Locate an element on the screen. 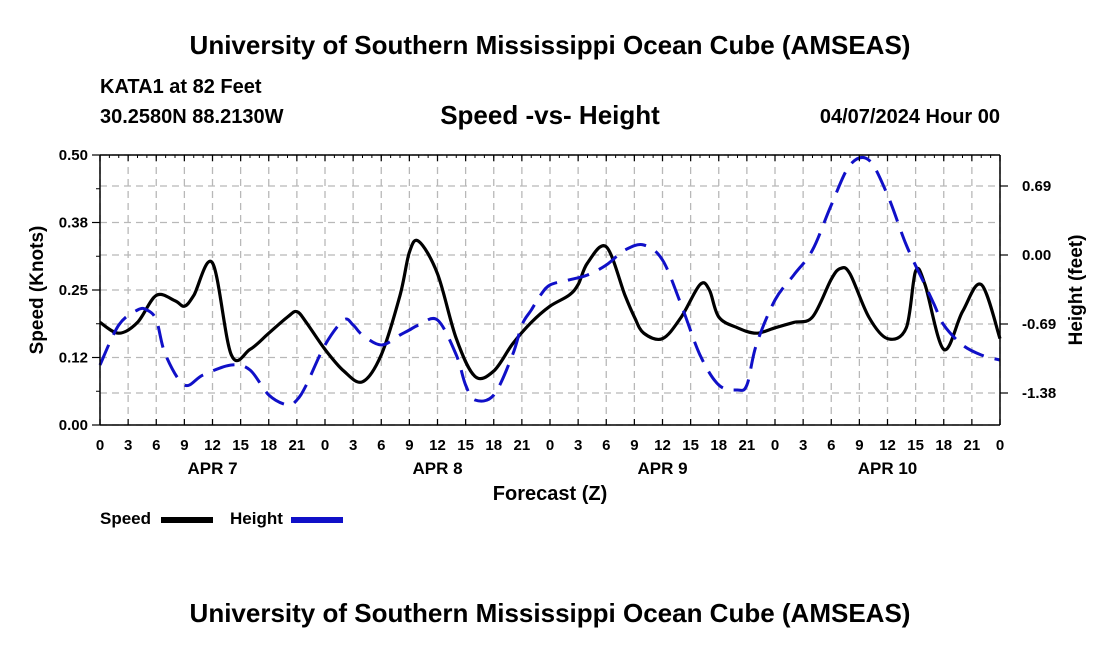 The height and width of the screenshot is (650, 1100). left-tick-label: 0.25 is located at coordinates (73, 290).